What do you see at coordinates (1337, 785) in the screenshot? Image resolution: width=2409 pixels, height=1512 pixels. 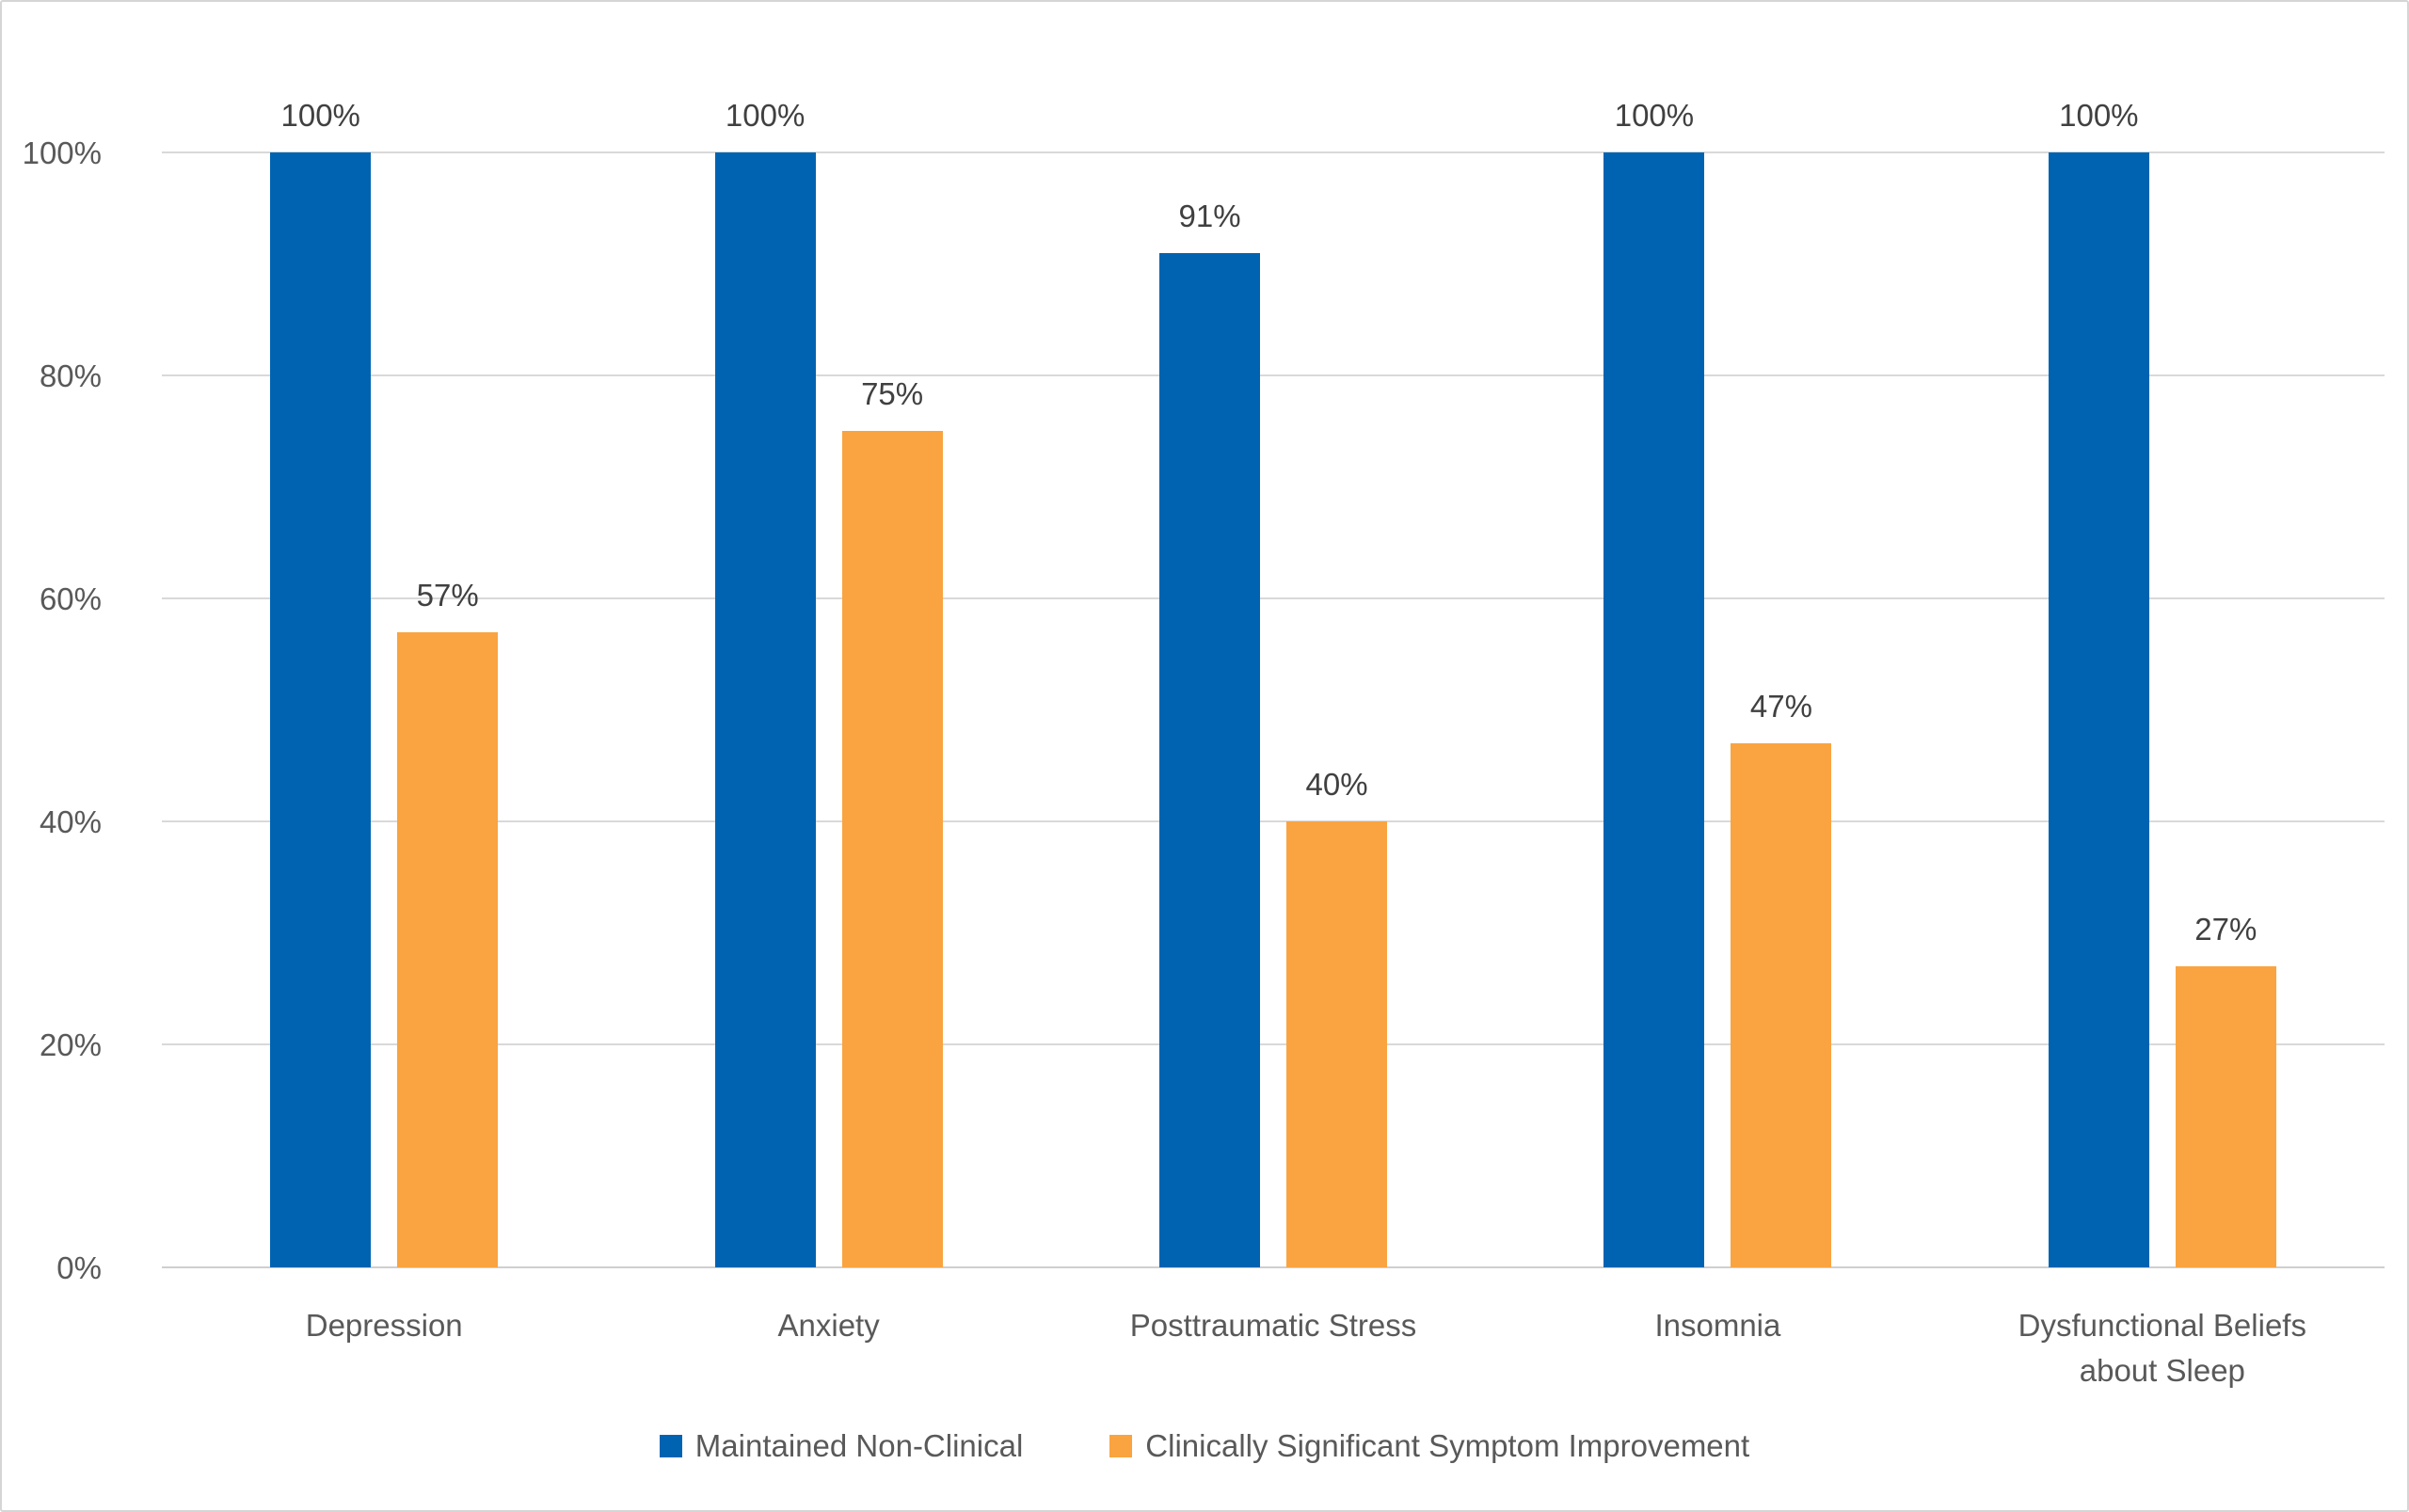 I see `bar-value-label: 40%` at bounding box center [1337, 785].